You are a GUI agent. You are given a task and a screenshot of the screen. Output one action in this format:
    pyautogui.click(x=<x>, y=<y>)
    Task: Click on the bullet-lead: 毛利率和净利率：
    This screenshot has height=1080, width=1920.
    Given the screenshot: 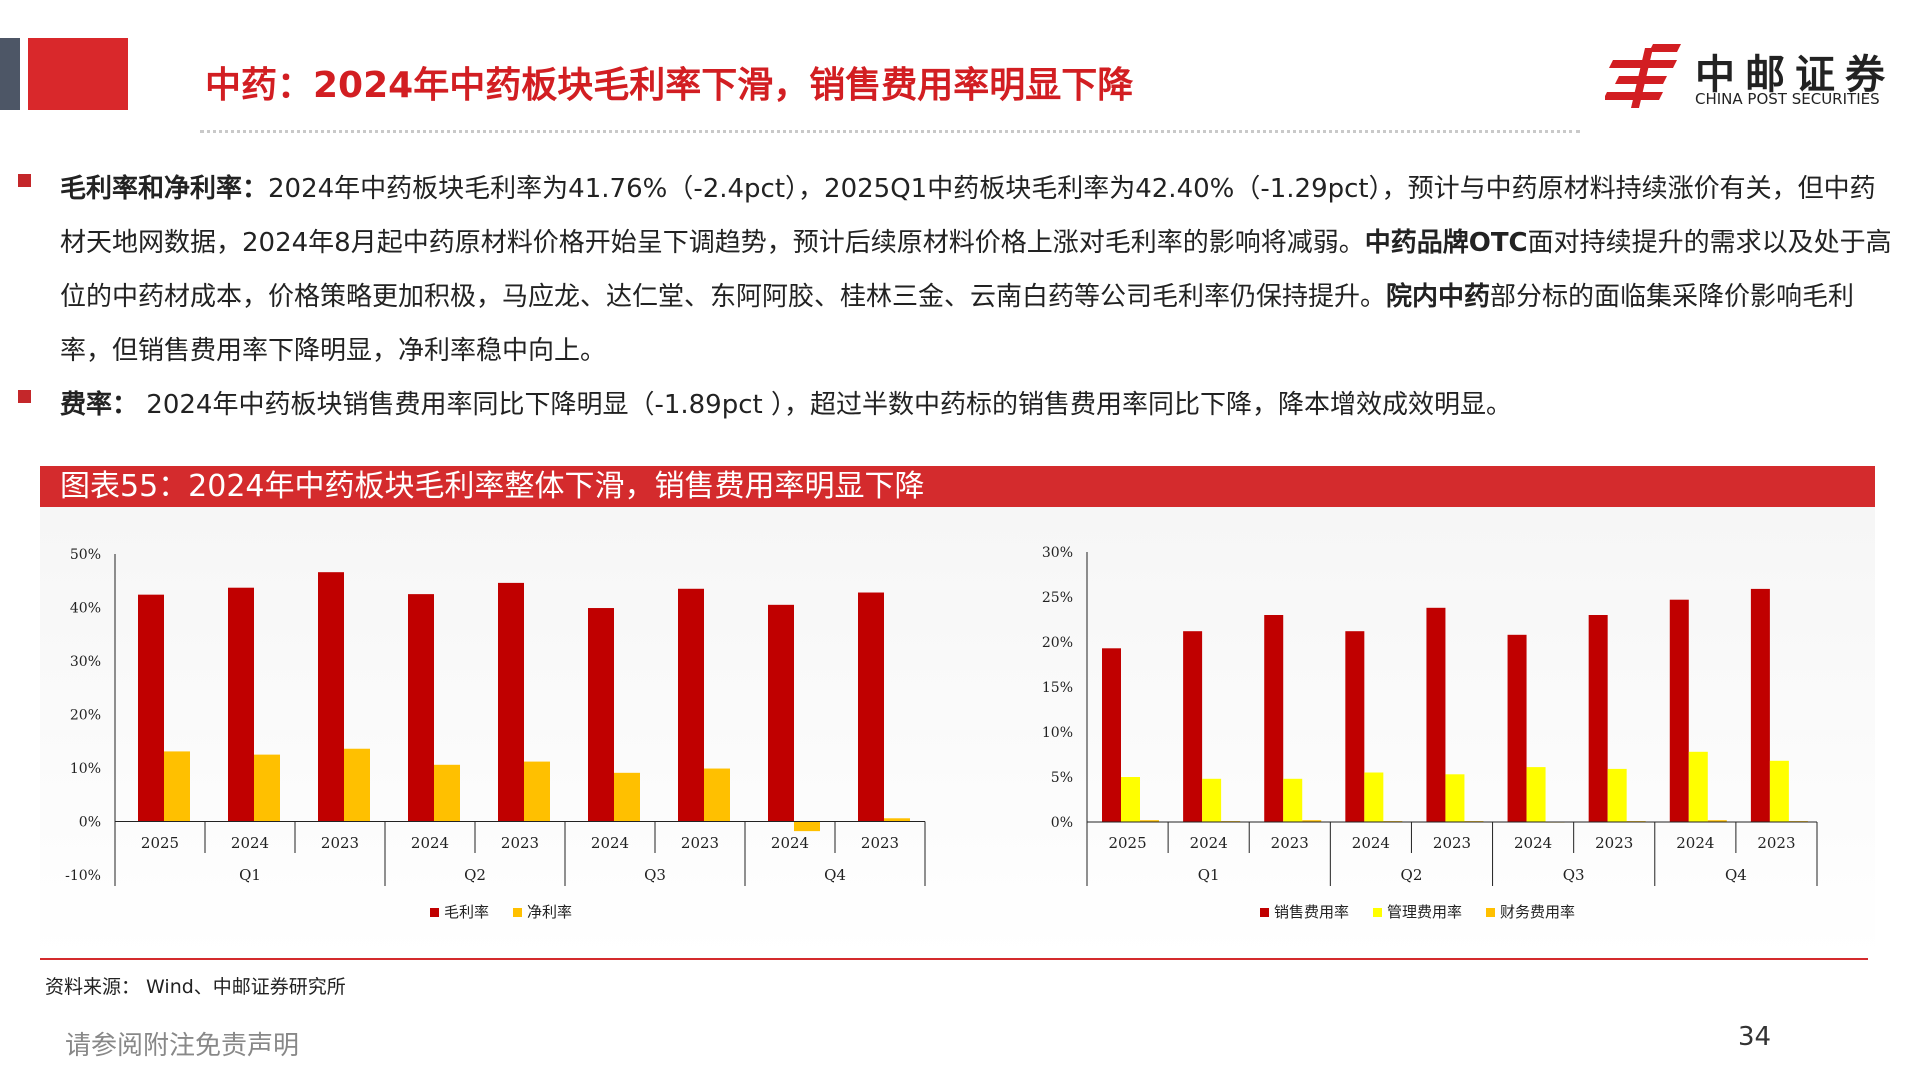 What is the action you would take?
    pyautogui.click(x=164, y=189)
    